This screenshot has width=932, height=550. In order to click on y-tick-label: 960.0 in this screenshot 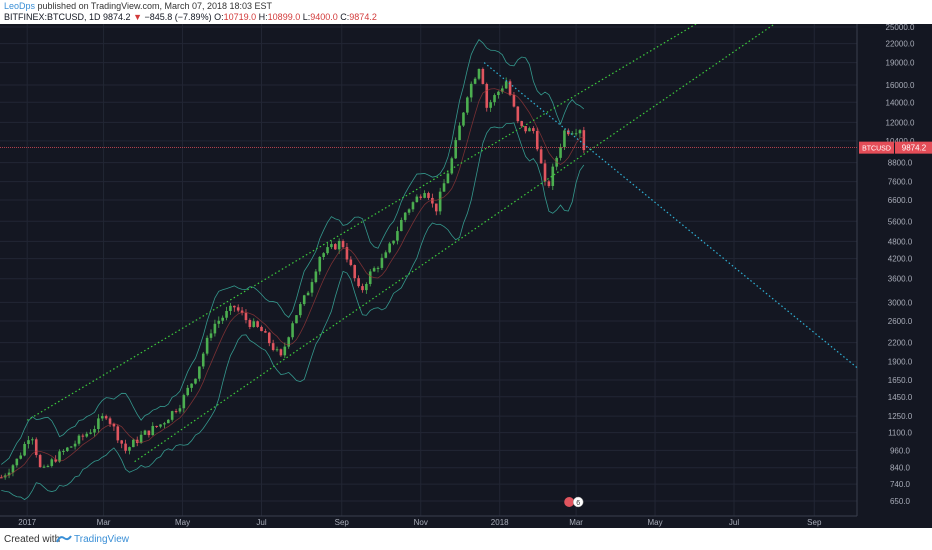, I will do `click(900, 450)`.